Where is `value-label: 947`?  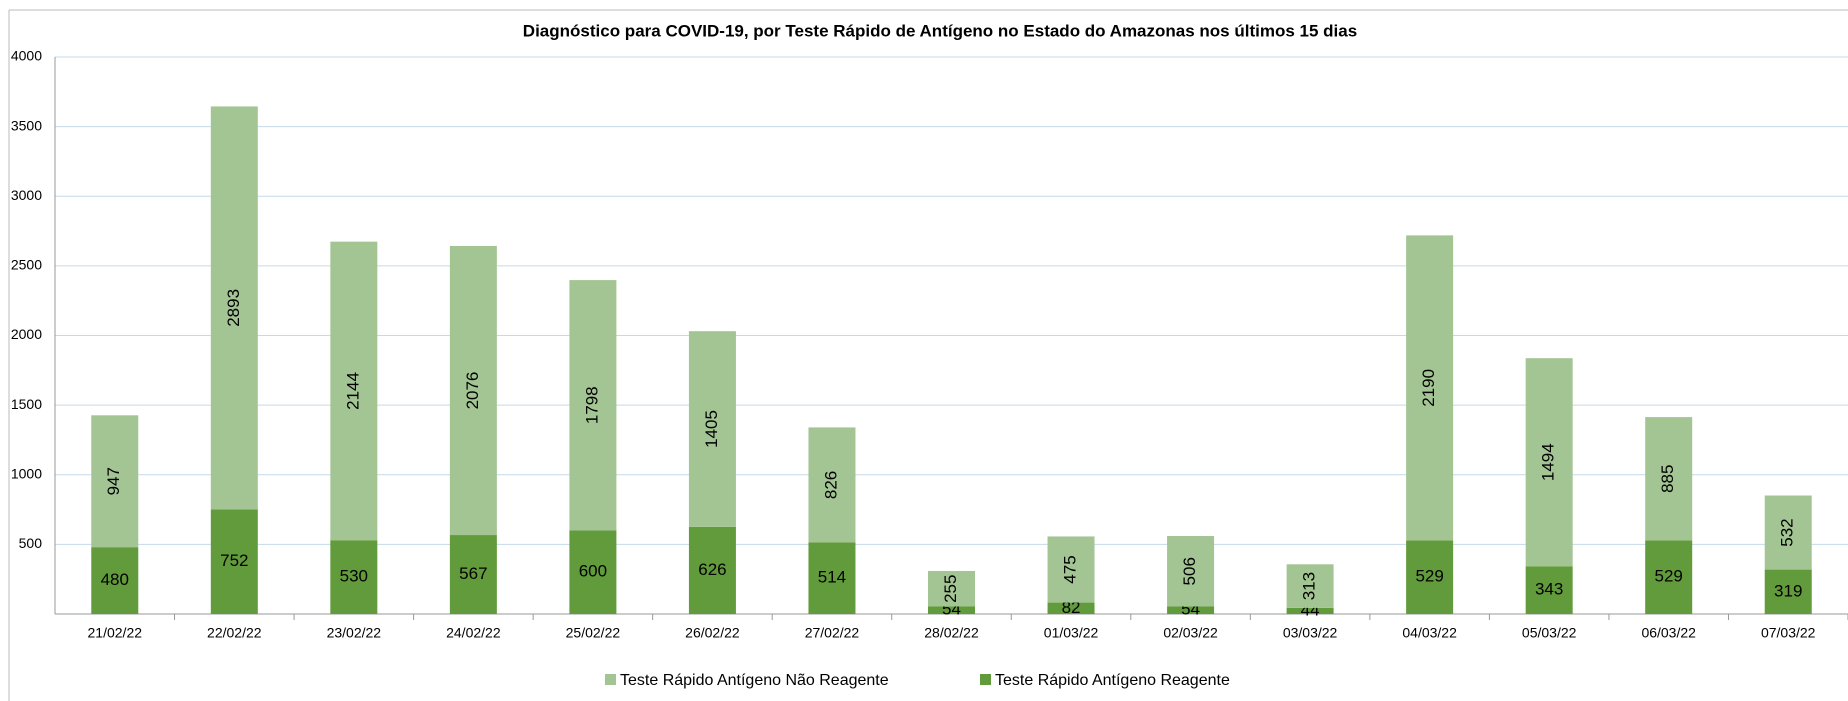
value-label: 947 is located at coordinates (113, 481).